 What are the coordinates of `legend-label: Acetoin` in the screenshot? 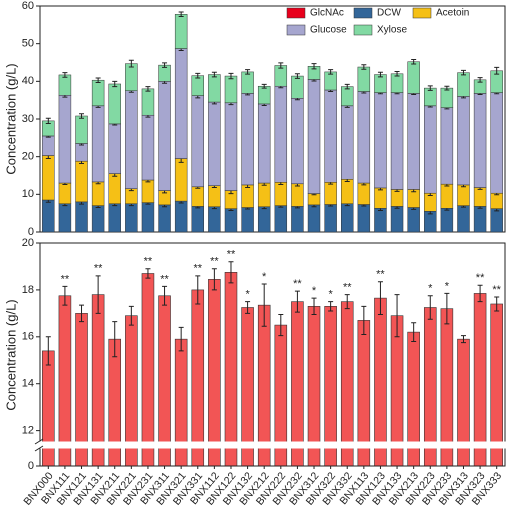 It's located at (452, 13).